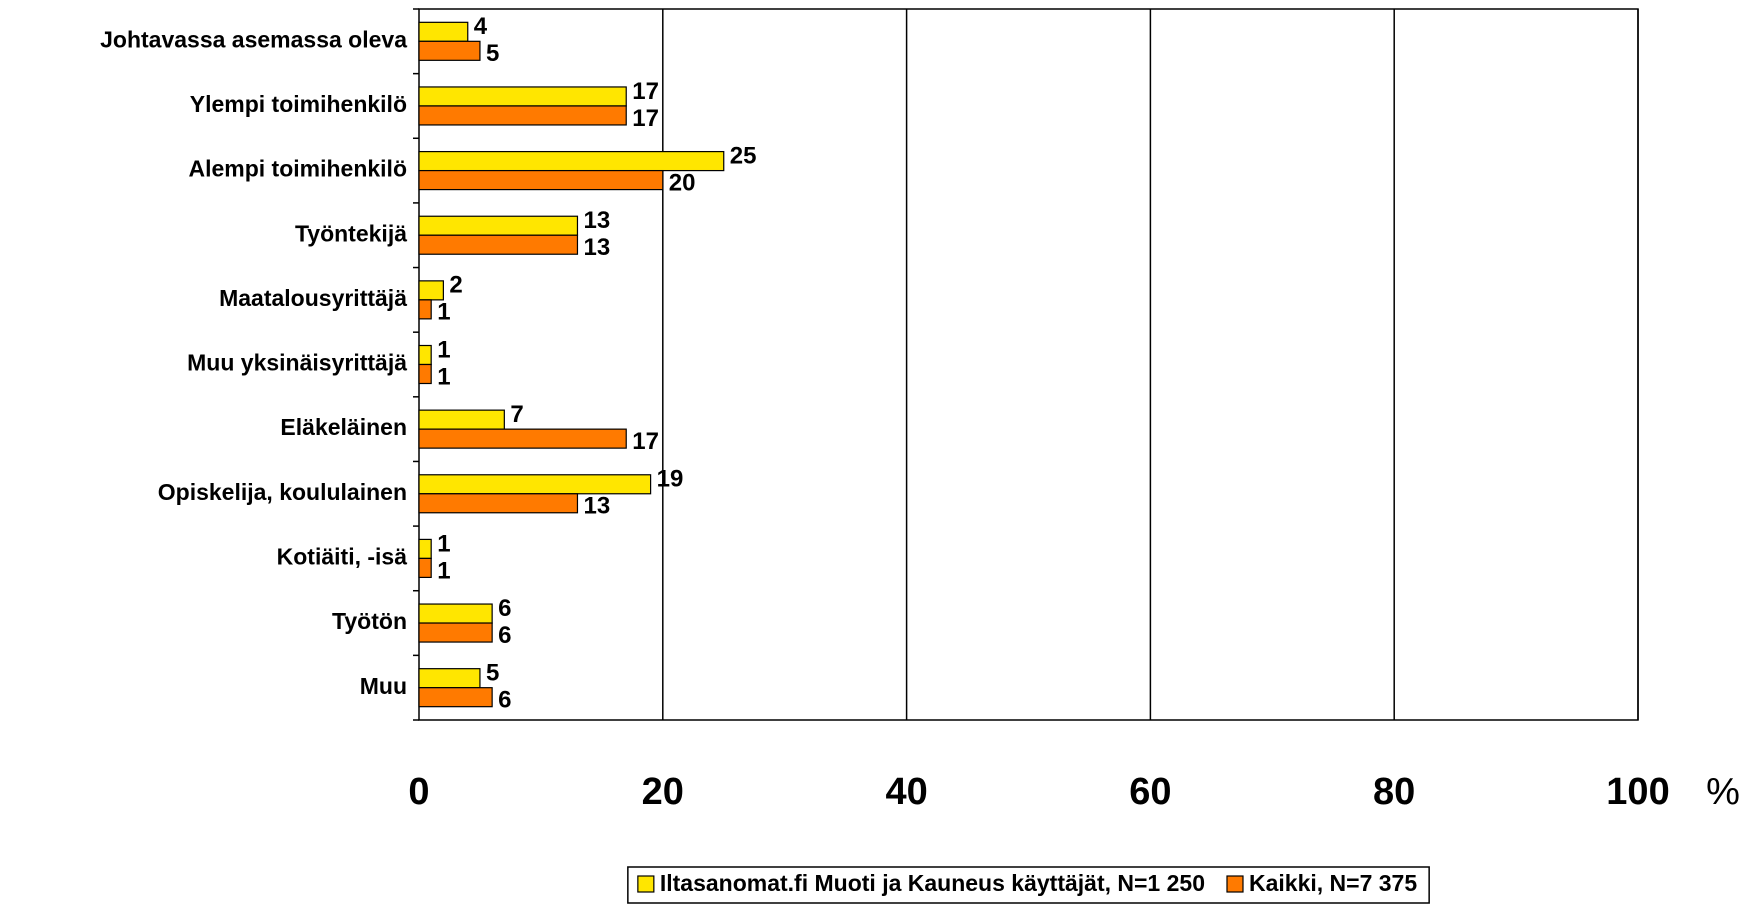 This screenshot has width=1757, height=907. What do you see at coordinates (663, 792) in the screenshot?
I see `x-tick-label: 20` at bounding box center [663, 792].